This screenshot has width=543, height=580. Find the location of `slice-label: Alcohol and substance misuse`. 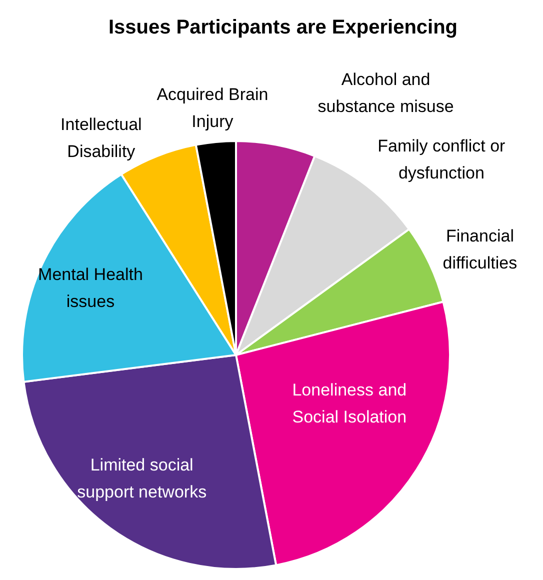

slice-label: Alcohol and substance misuse is located at coordinates (386, 93).